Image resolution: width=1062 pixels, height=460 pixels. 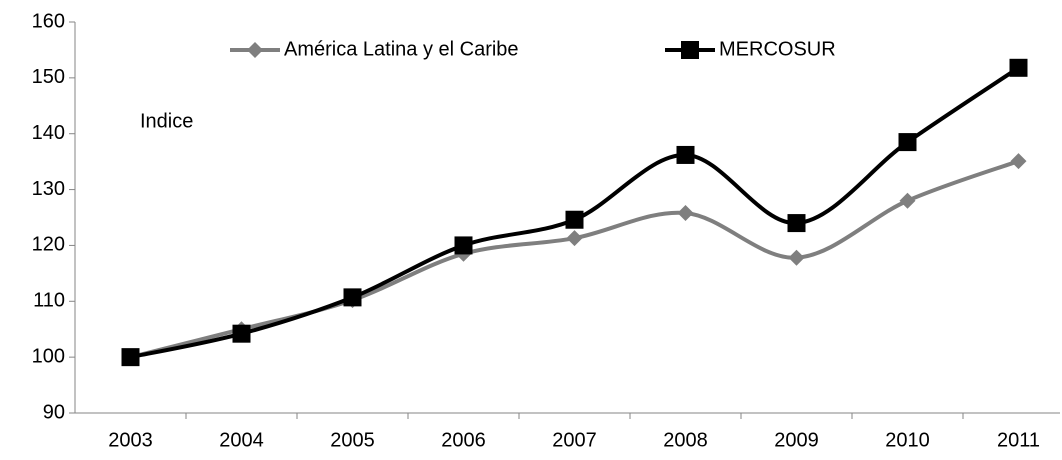 What do you see at coordinates (166, 121) in the screenshot?
I see `annotation: Indice` at bounding box center [166, 121].